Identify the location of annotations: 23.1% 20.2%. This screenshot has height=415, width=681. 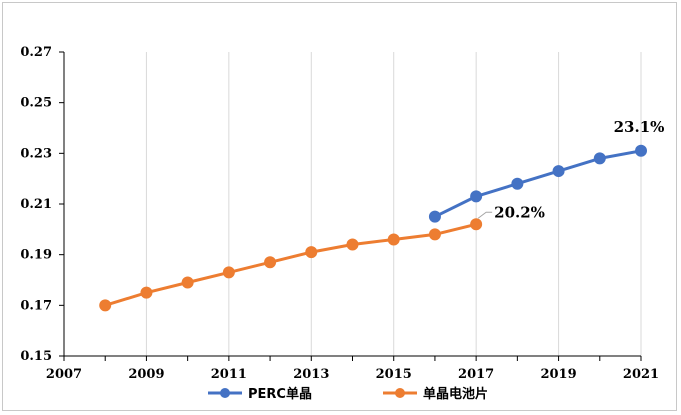
(571, 169).